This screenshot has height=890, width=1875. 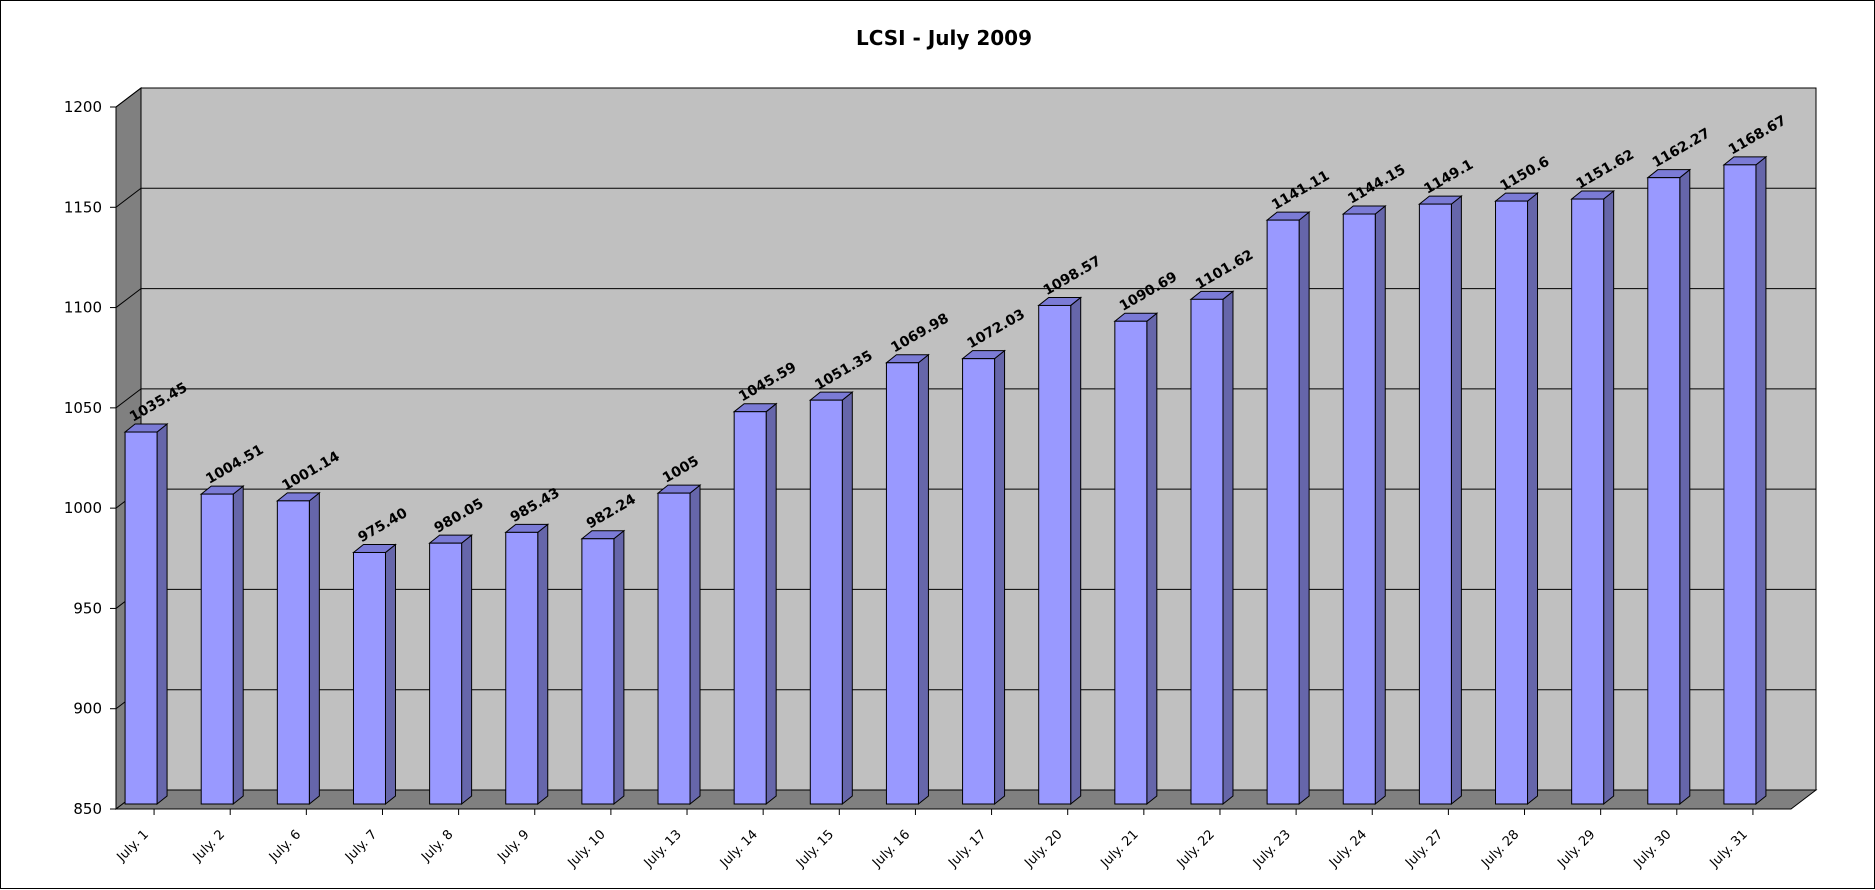 What do you see at coordinates (437, 846) in the screenshot?
I see `x-tick-label: July. 8` at bounding box center [437, 846].